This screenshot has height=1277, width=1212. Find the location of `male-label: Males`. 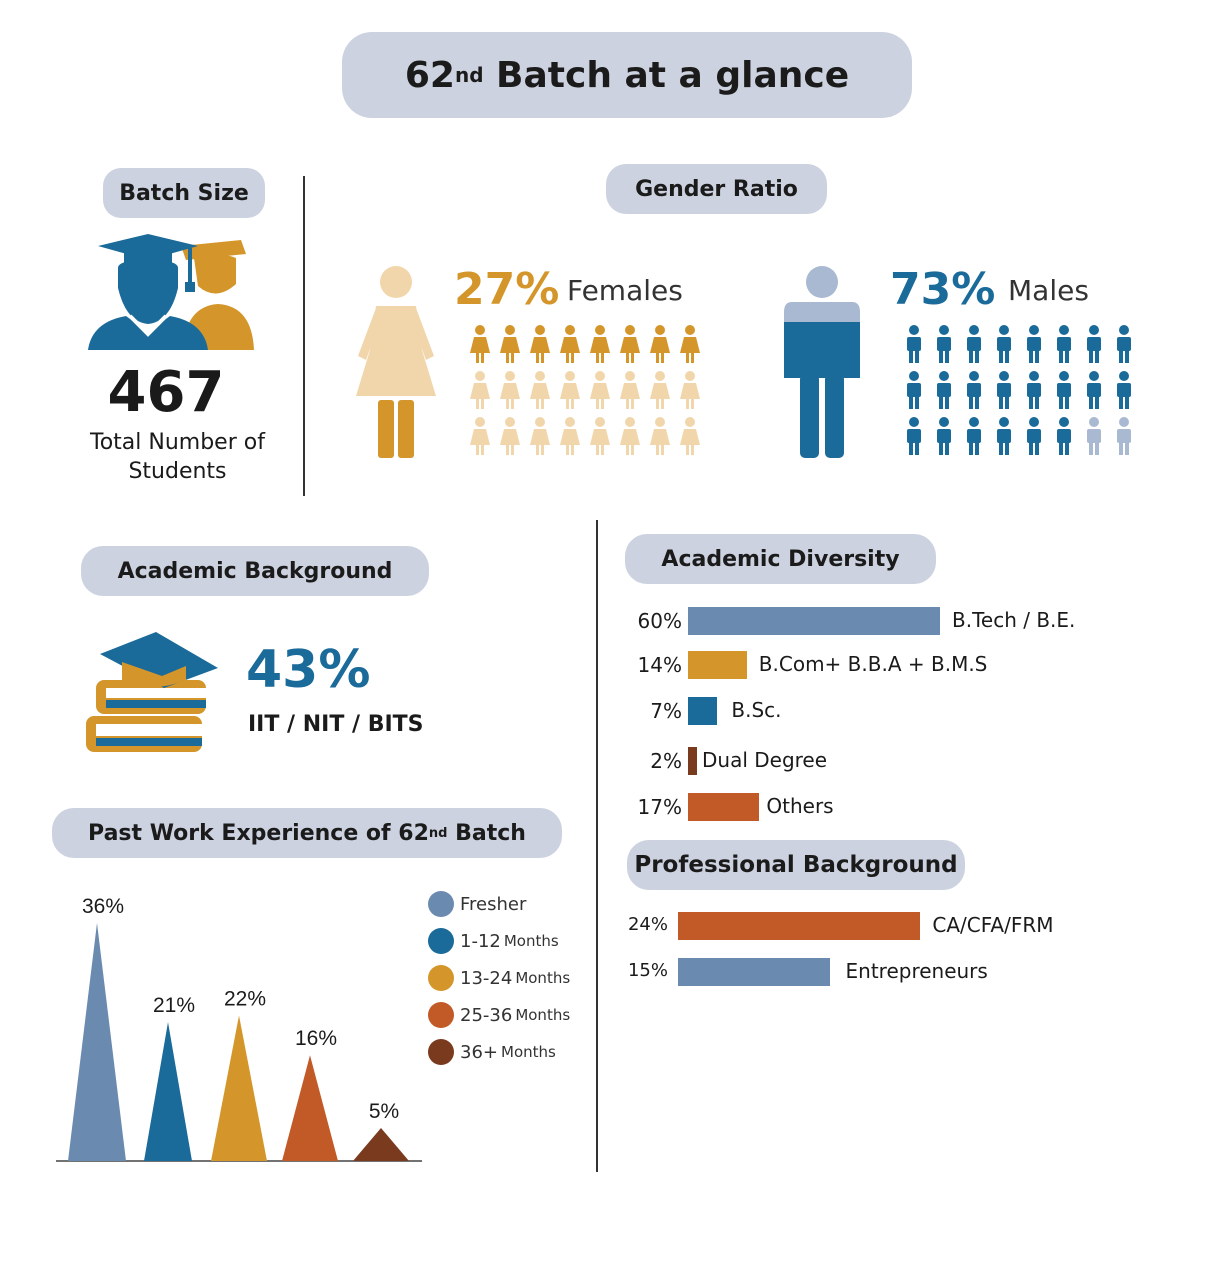

male-label: Males is located at coordinates (1048, 290).